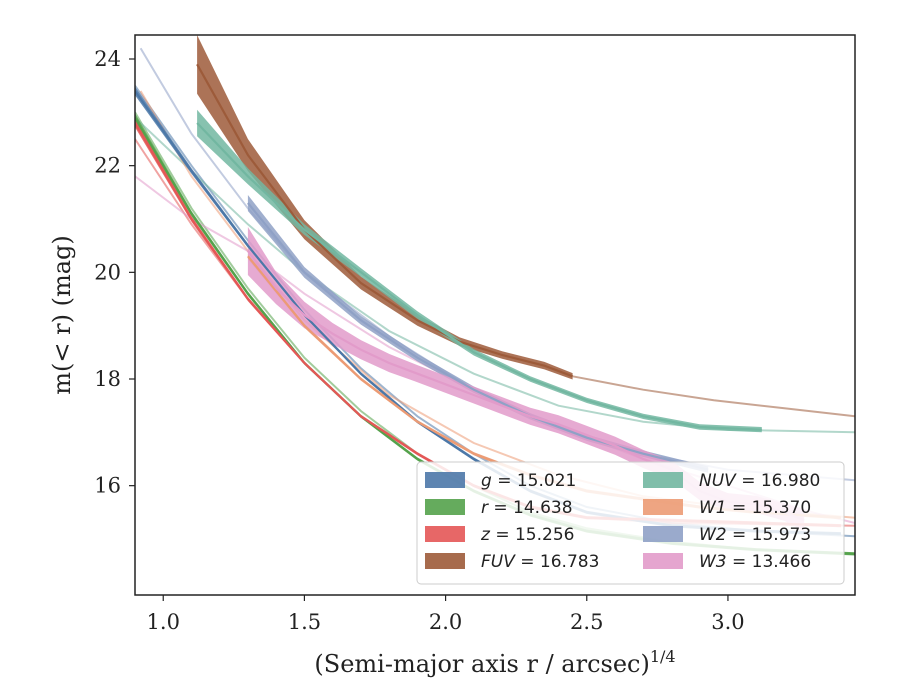  Describe the element at coordinates (486, 481) in the screenshot. I see `legend-band-name: g` at that location.